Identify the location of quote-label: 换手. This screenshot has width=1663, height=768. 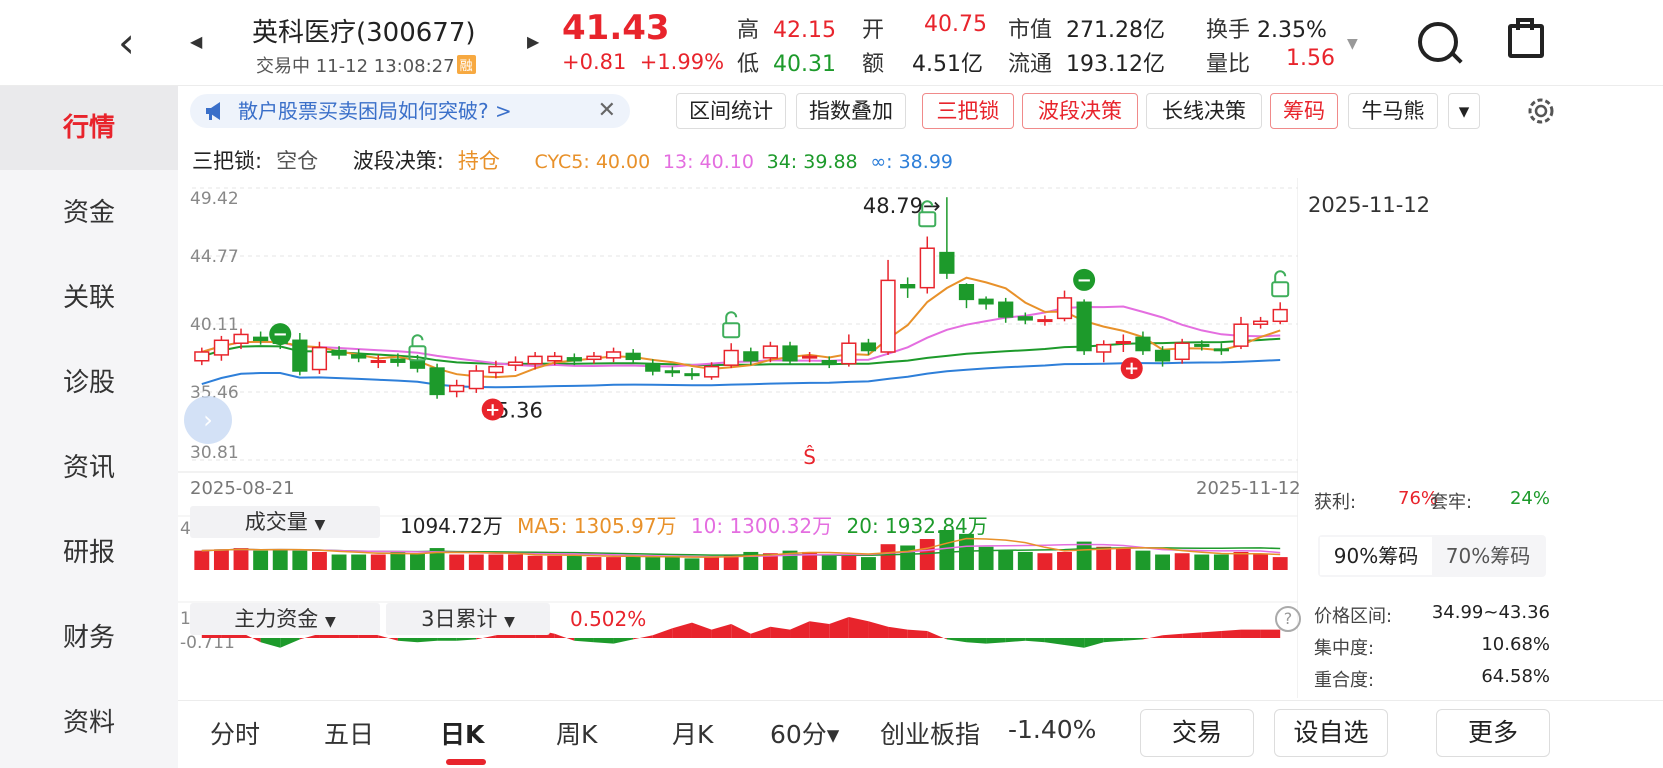
(1228, 30).